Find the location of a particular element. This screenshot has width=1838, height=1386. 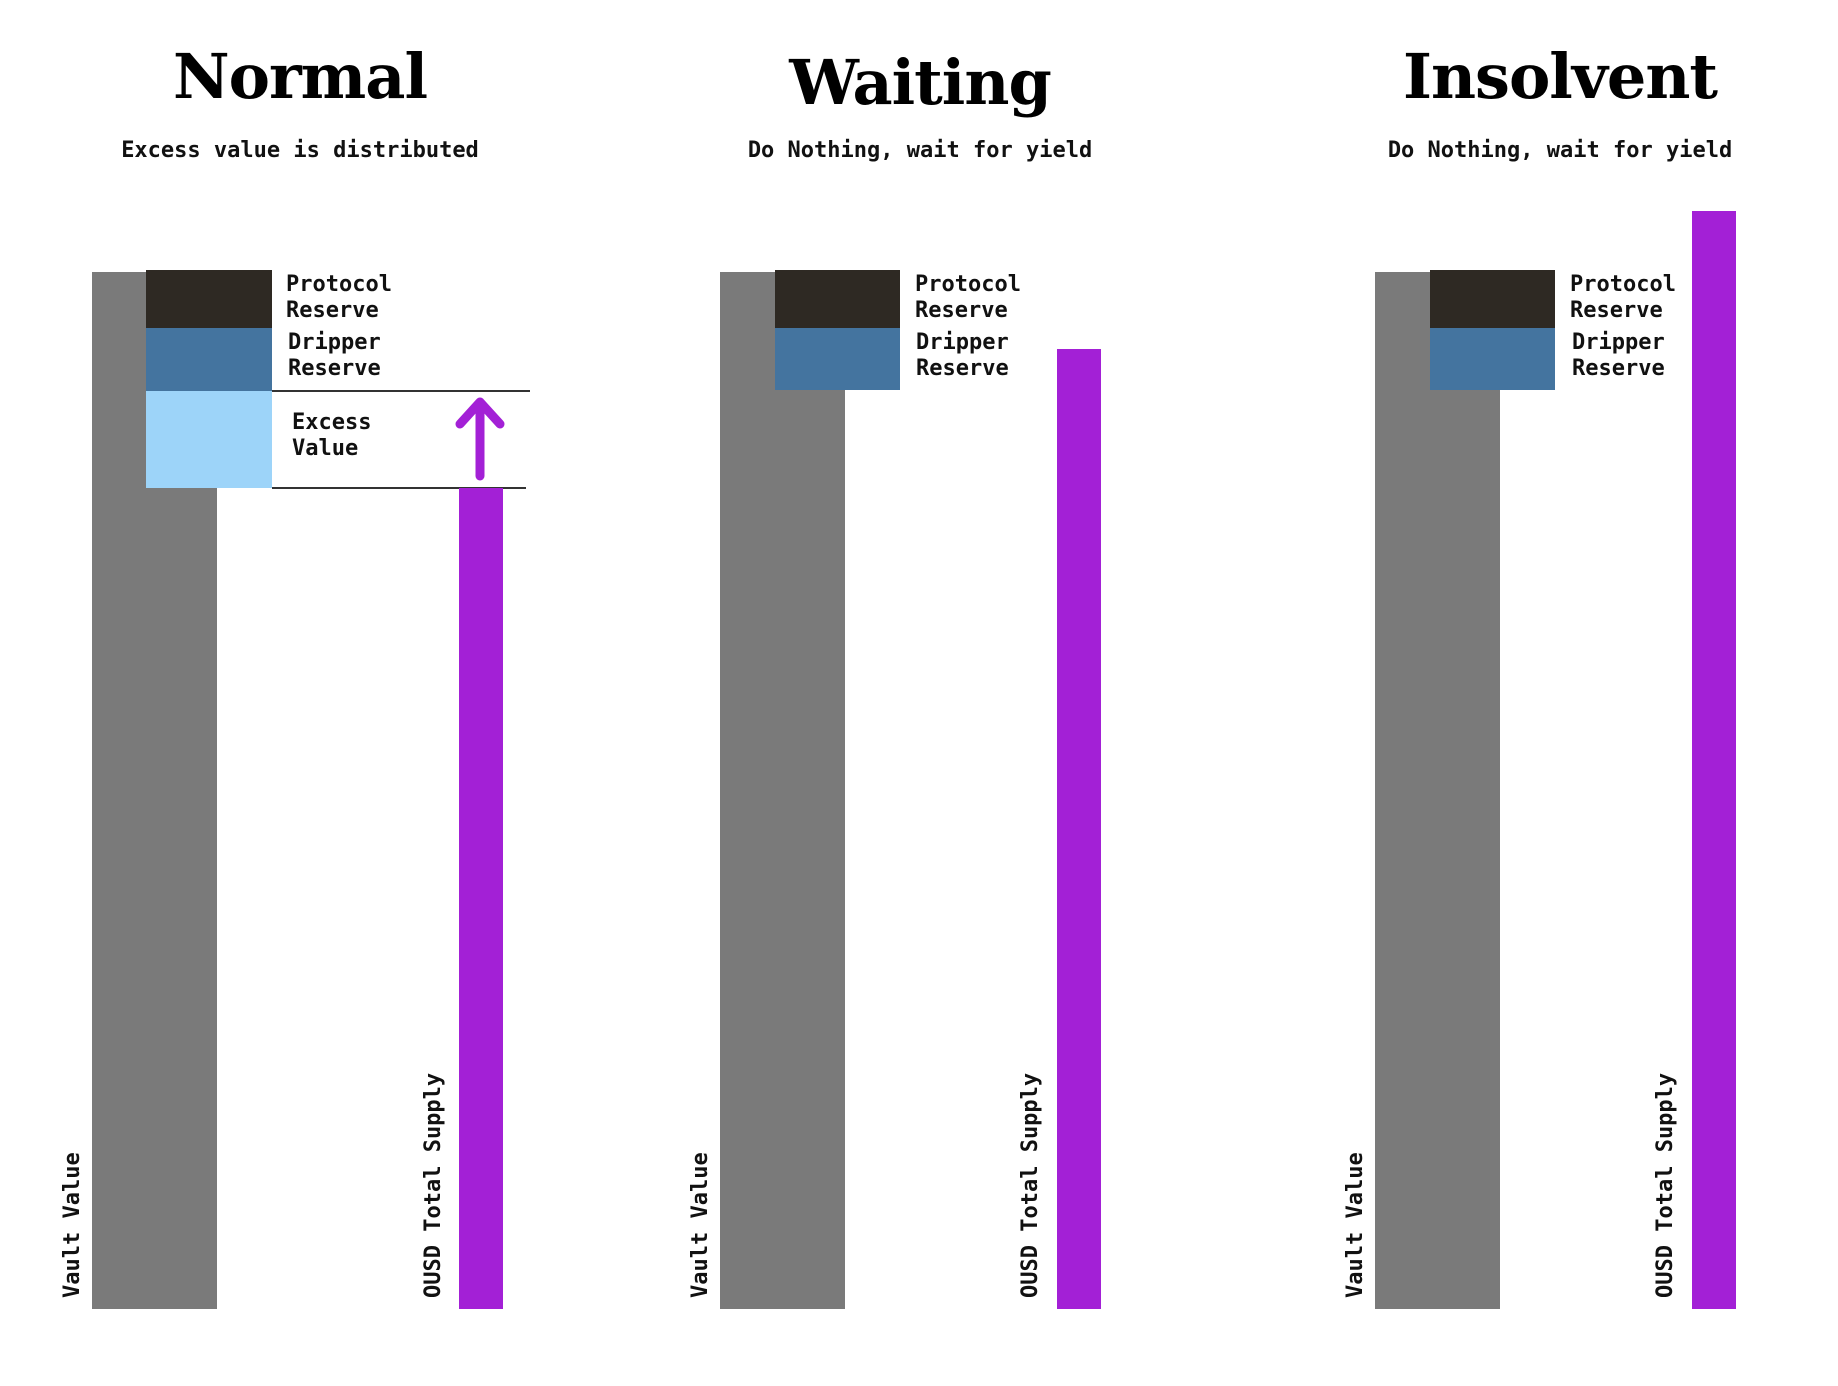

excess-value-block is located at coordinates (209, 439).